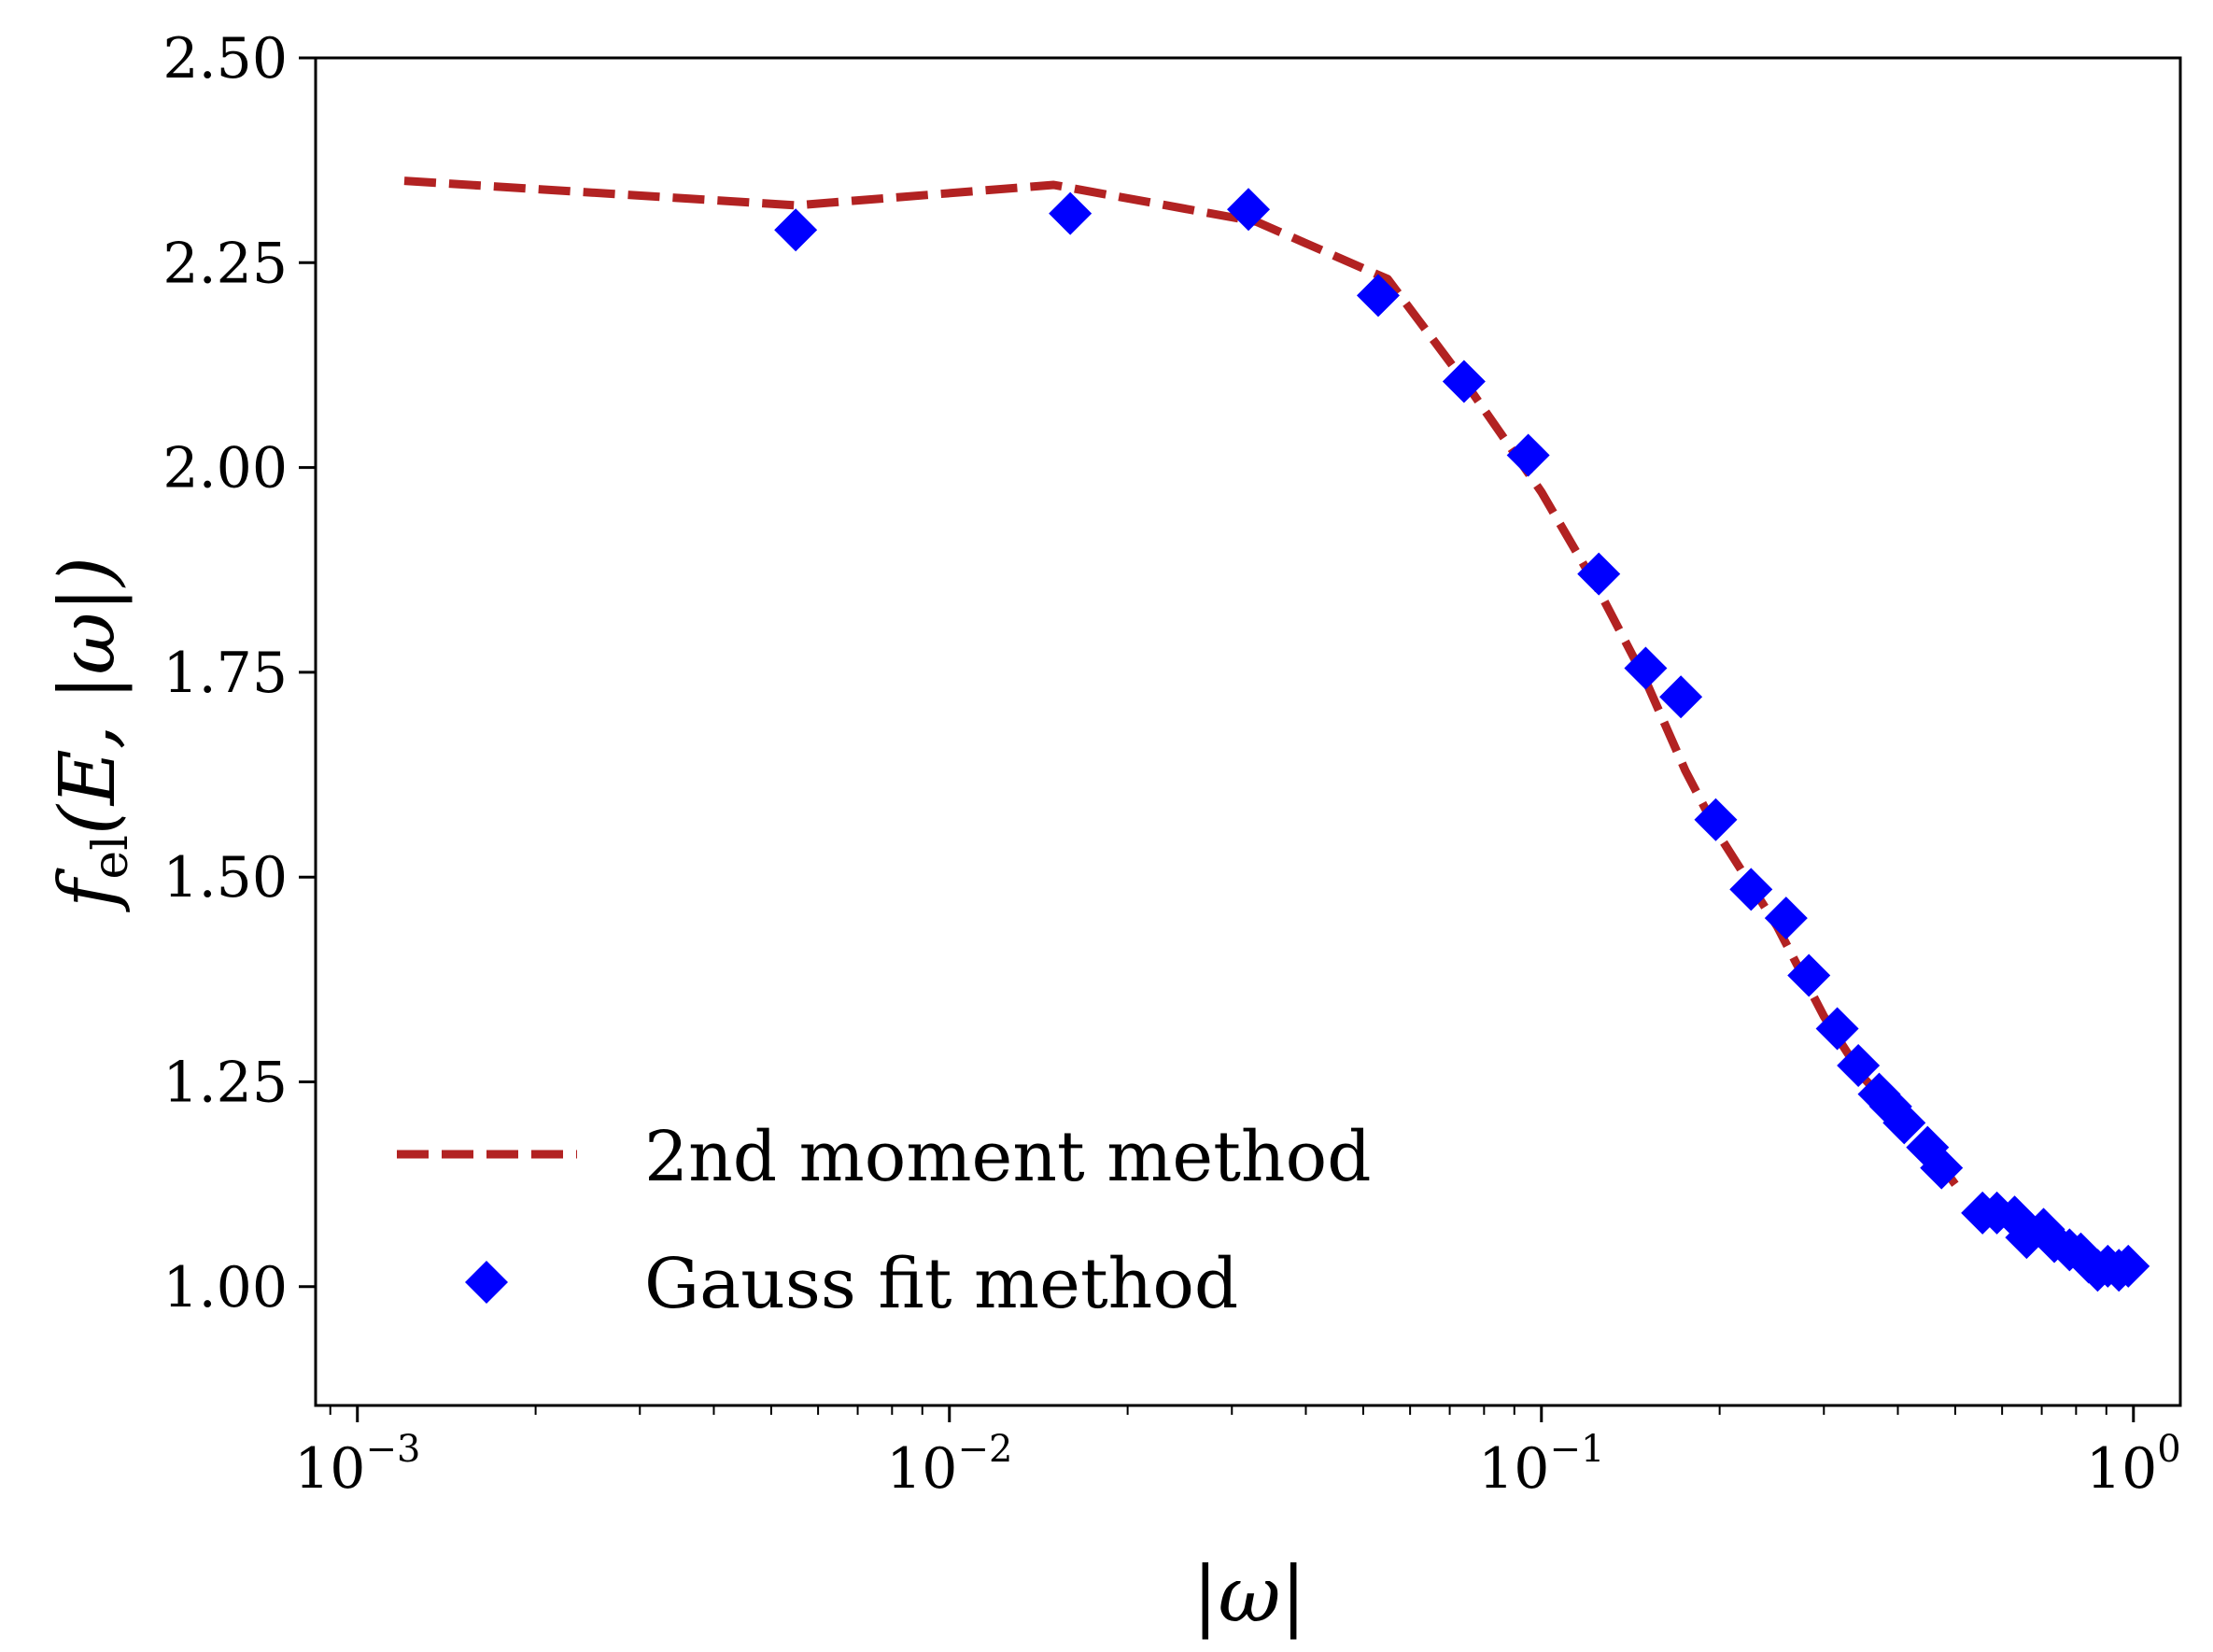 This screenshot has width=2213, height=1652. Describe the element at coordinates (1008, 1157) in the screenshot. I see `legend-label-2nd-moment: 2nd moment method` at that location.